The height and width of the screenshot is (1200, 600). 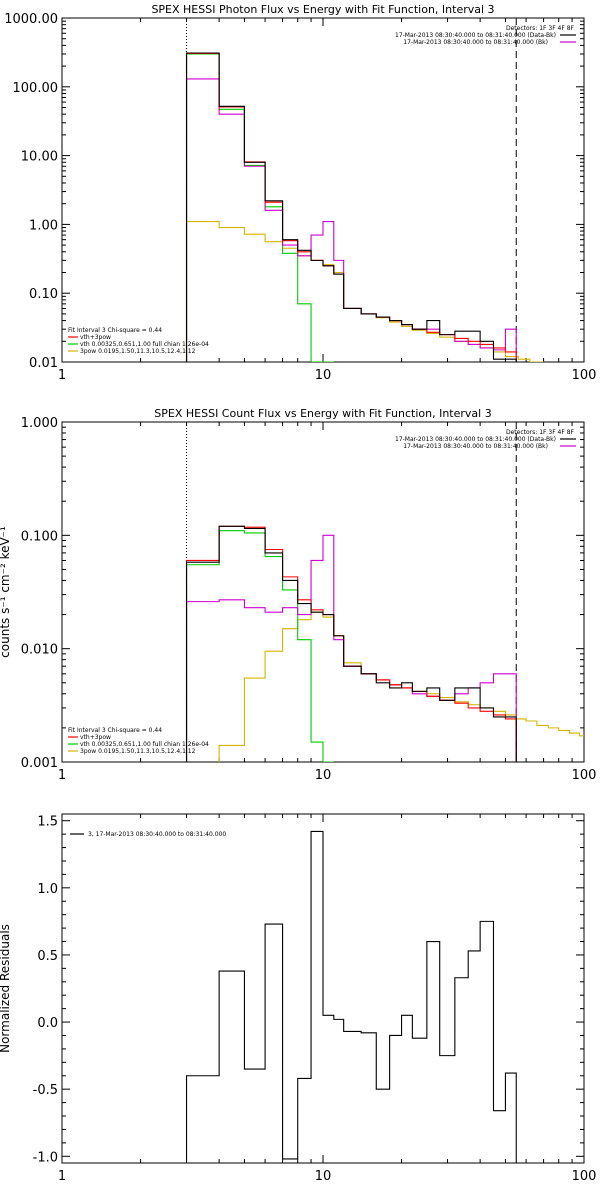 What do you see at coordinates (31, 19) in the screenshot?
I see `y-tick-label: 1000.00` at bounding box center [31, 19].